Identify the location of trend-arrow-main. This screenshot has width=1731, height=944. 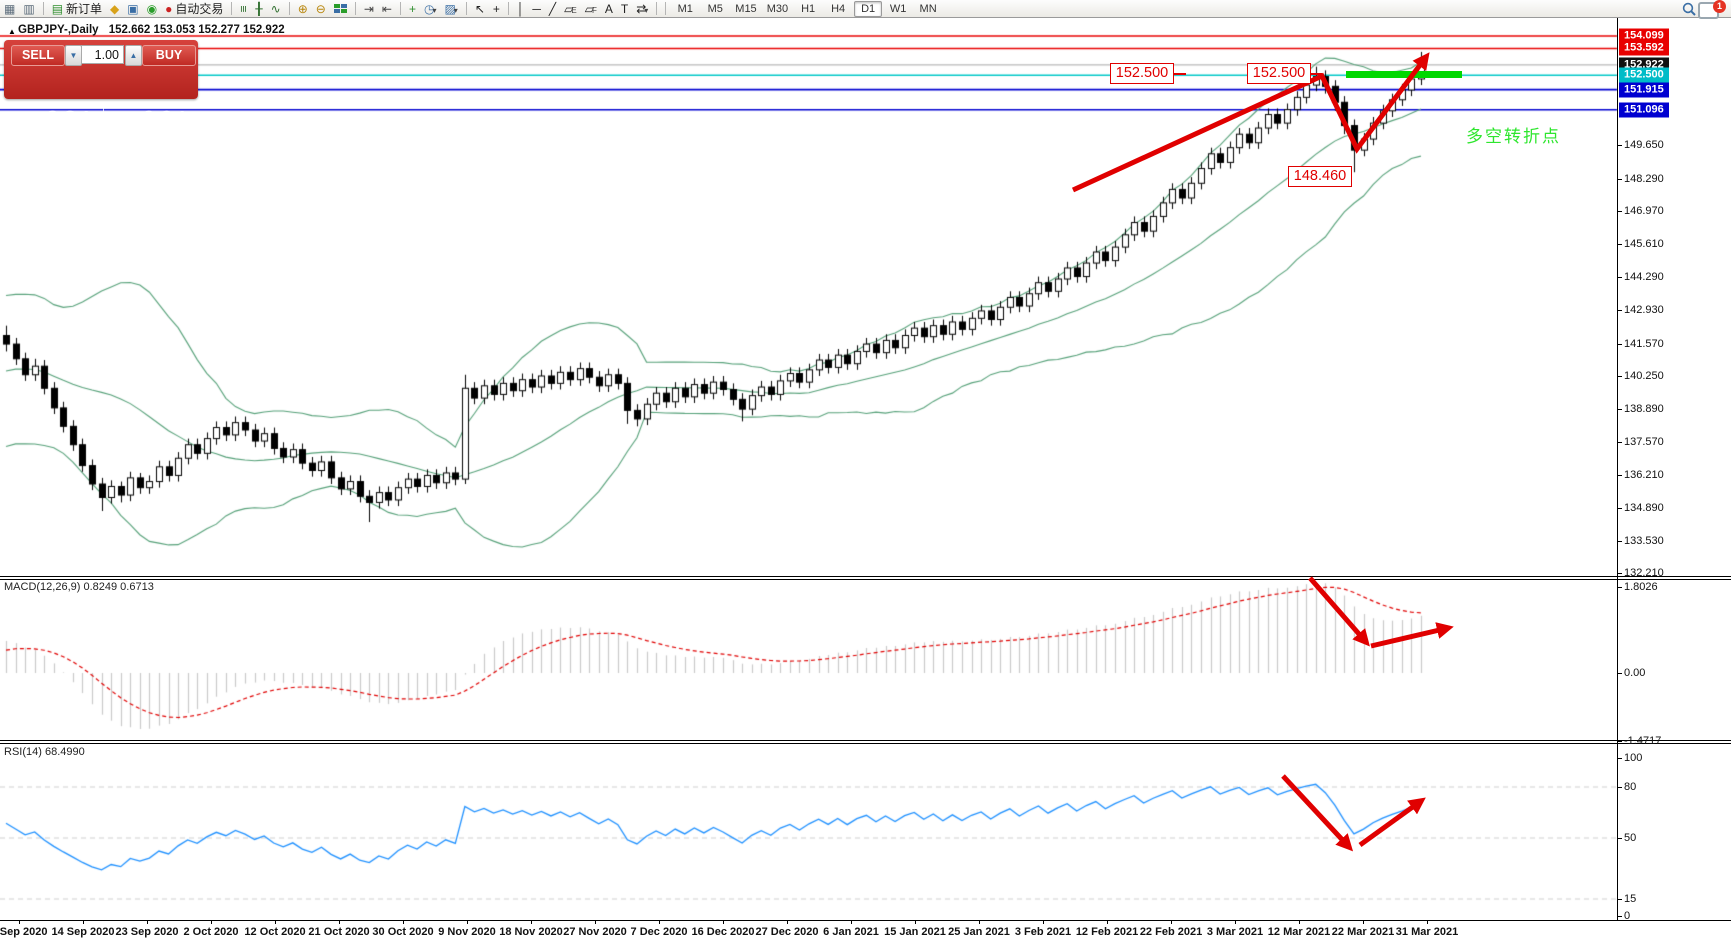
(1250, 122).